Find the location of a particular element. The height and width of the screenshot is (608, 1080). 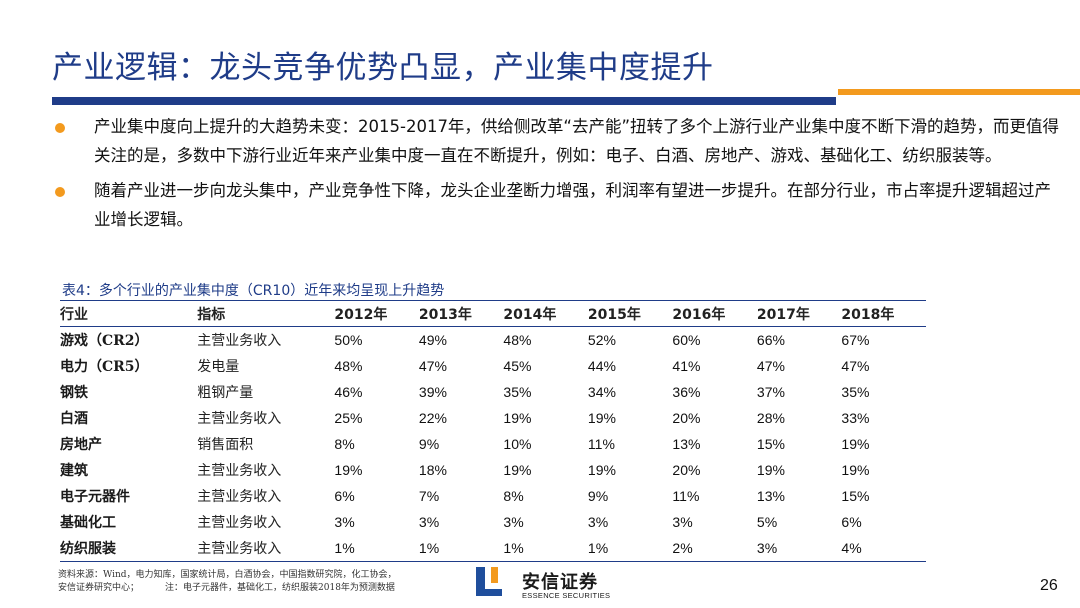

page-number: 26 is located at coordinates (1049, 585).